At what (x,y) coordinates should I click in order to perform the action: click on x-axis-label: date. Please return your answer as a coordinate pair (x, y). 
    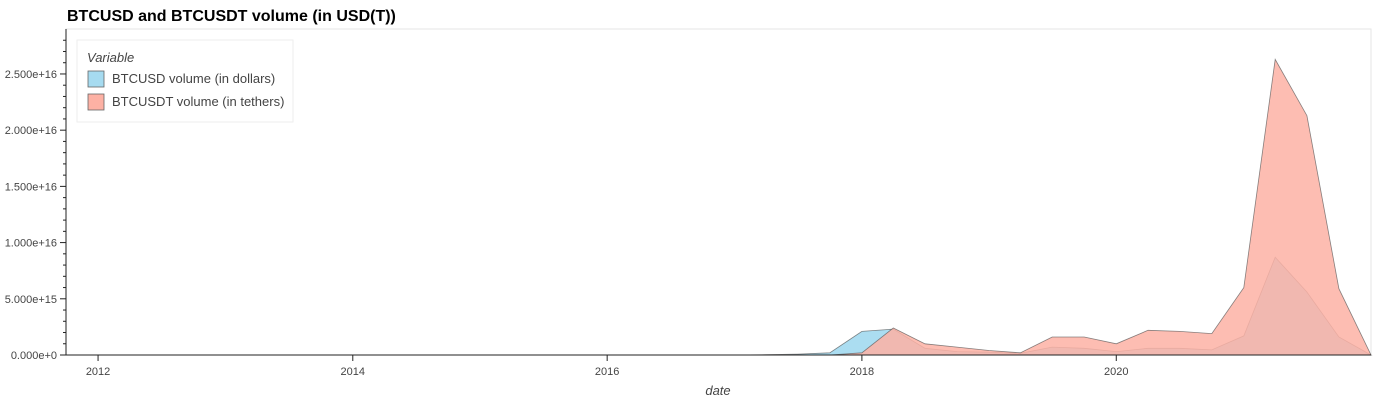
    Looking at the image, I should click on (717, 390).